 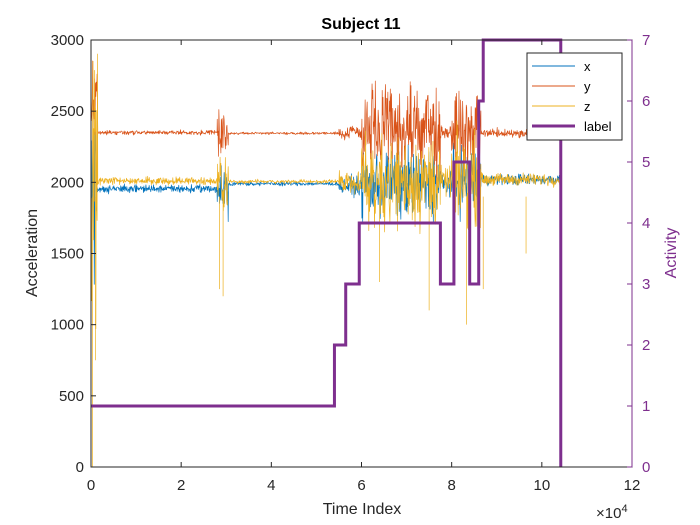 I want to click on x-axis-exponent: ×10⁴, so click(x=612, y=512).